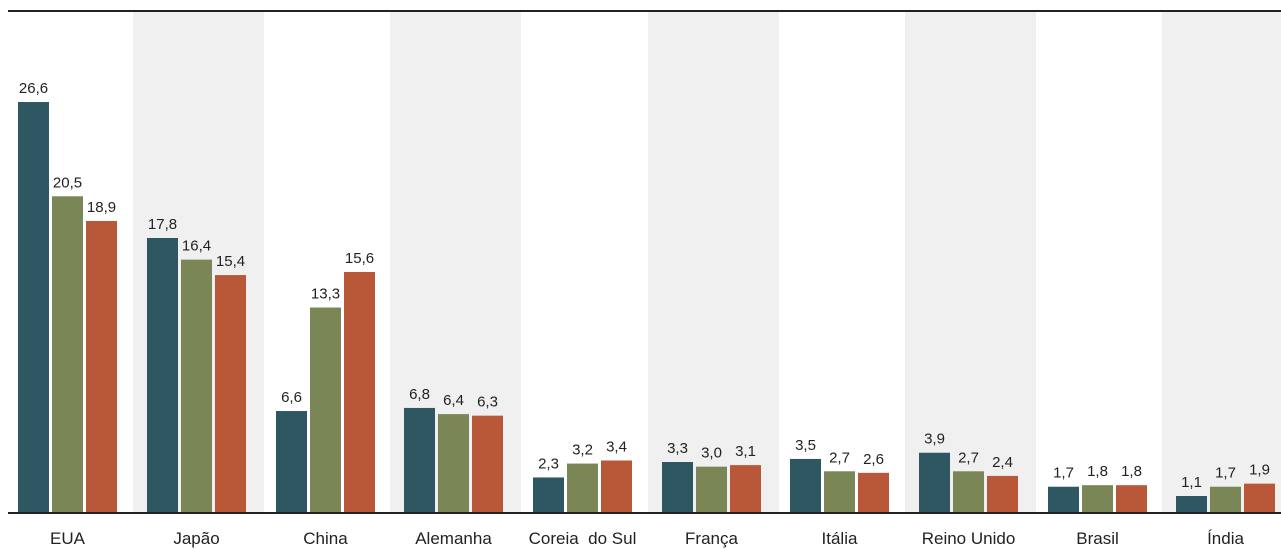 The image size is (1281, 549). I want to click on data-label: 6,3, so click(487, 402).